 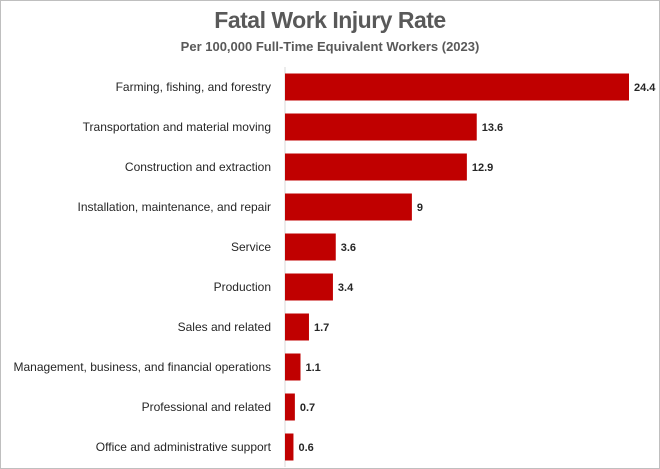 What do you see at coordinates (346, 288) in the screenshot?
I see `data-label: 3.4` at bounding box center [346, 288].